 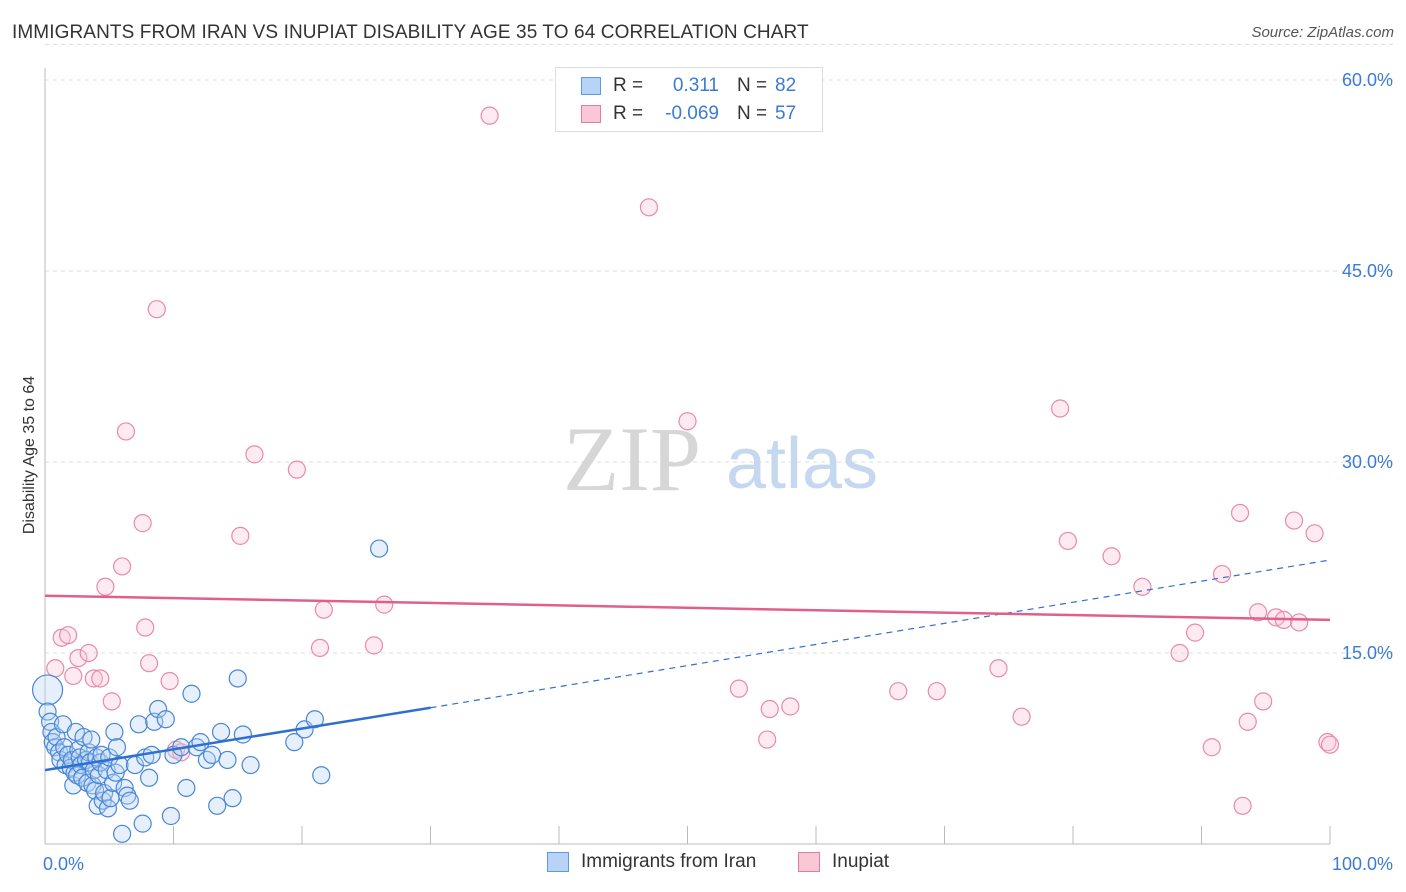 I want to click on iran-trend-line, so click(x=237, y=739).